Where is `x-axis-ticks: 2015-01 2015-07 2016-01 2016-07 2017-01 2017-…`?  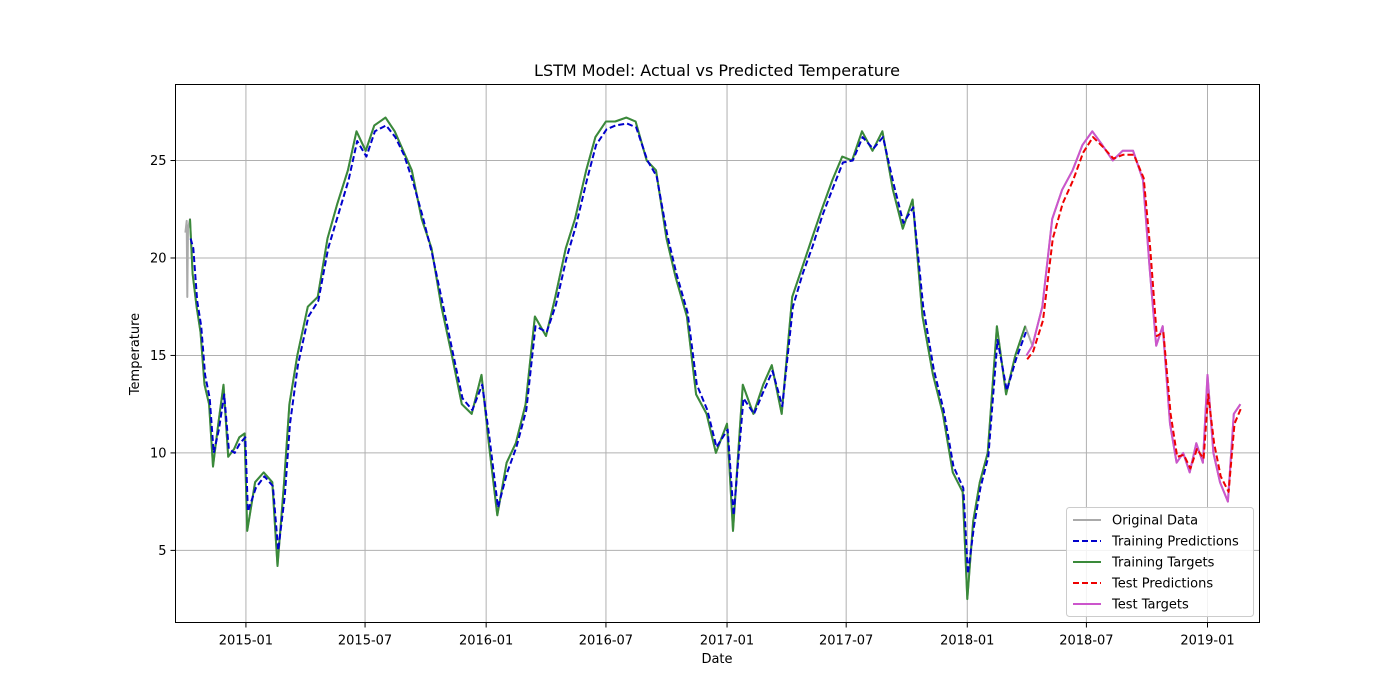 x-axis-ticks: 2015-01 2015-07 2016-01 2016-07 2017-01 2017-… is located at coordinates (727, 635).